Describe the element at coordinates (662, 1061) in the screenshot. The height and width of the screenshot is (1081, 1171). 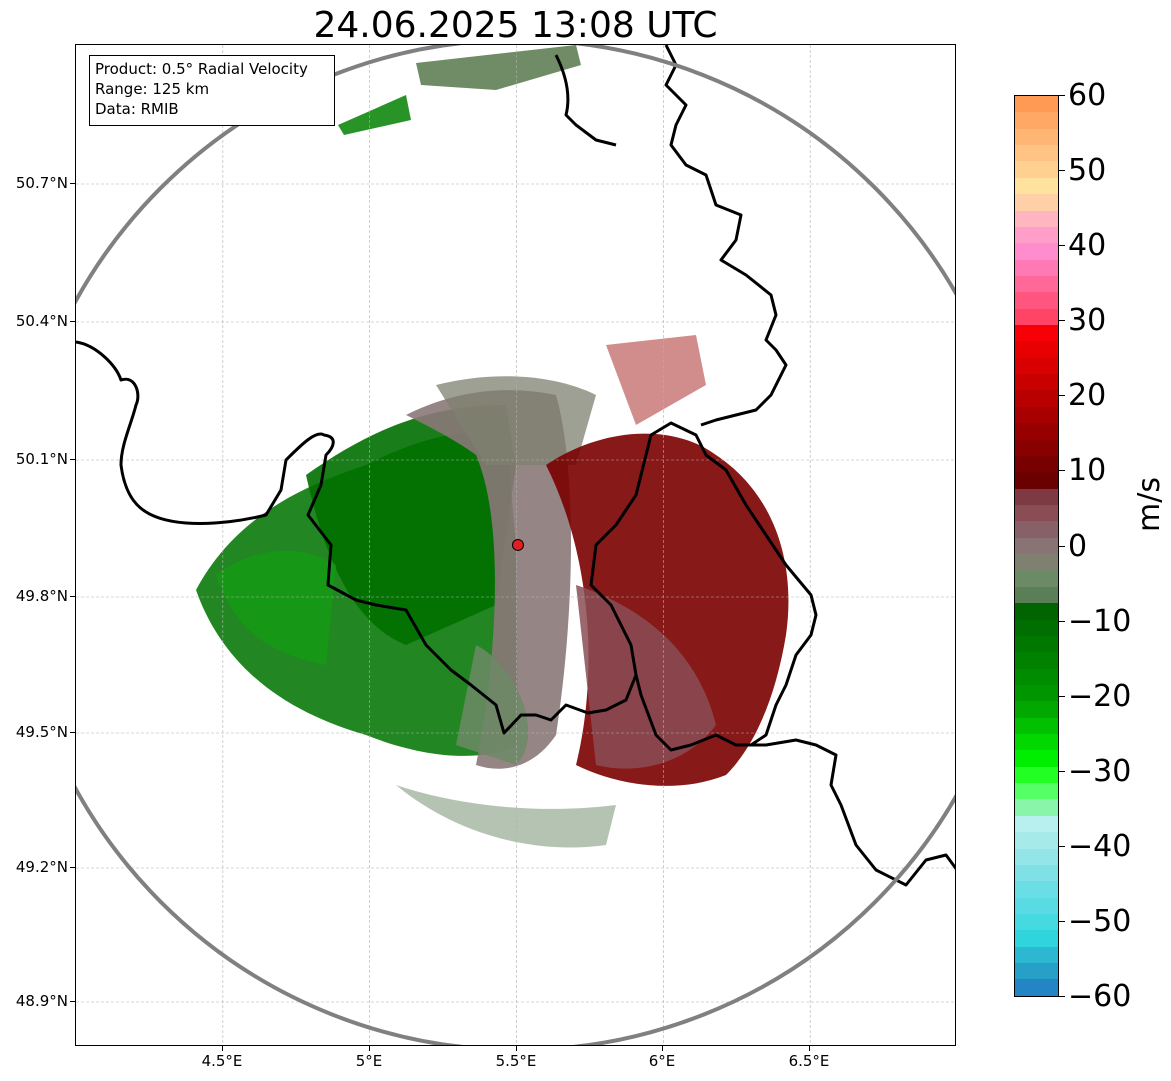
I see `lon-tick-label: 6°E` at that location.